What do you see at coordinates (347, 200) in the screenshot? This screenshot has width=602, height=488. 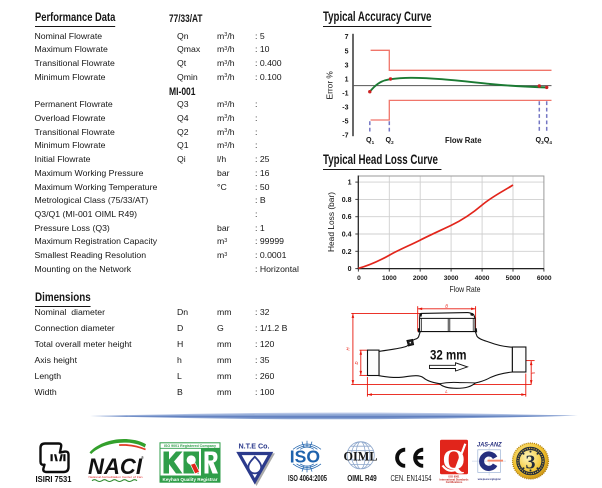 I see `svg-text: 0.8` at bounding box center [347, 200].